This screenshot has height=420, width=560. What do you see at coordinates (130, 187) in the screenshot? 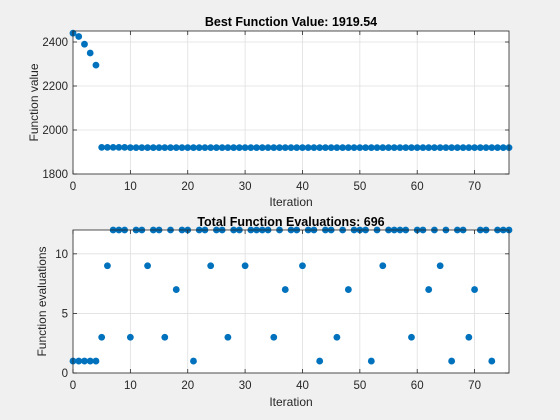
I see `x-tick-label: 10` at bounding box center [130, 187].